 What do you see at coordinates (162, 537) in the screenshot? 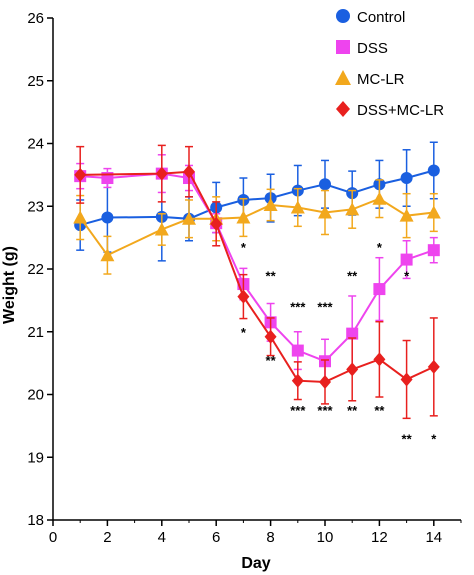
I see `x-tick-label: 4` at bounding box center [162, 537].